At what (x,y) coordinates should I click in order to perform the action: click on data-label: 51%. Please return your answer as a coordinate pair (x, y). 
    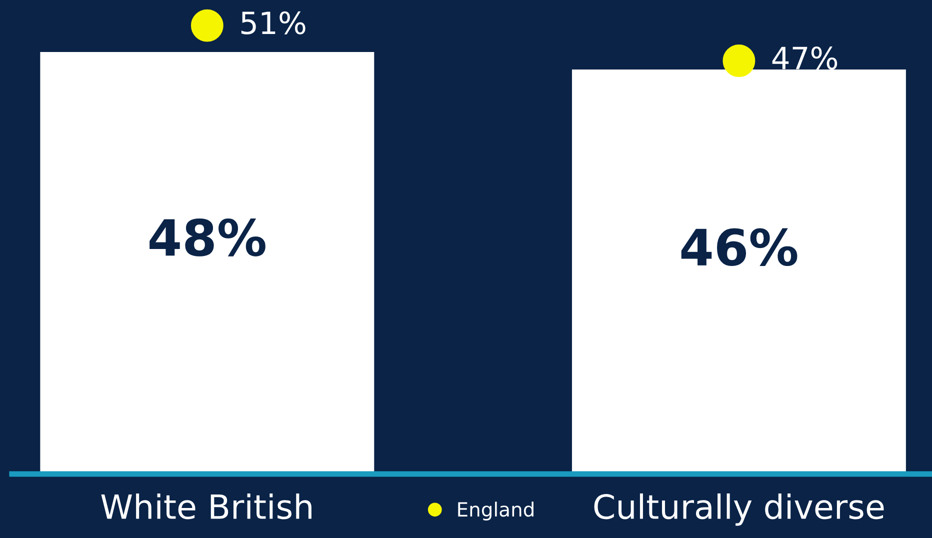
    Looking at the image, I should click on (273, 22).